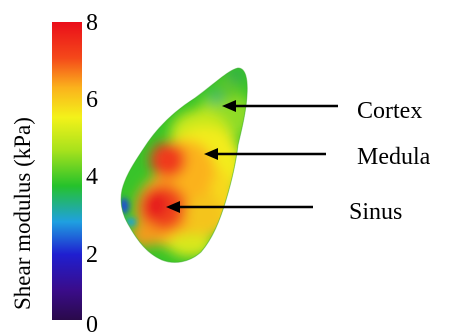 The image size is (459, 332). What do you see at coordinates (389, 111) in the screenshot?
I see `label-cortex: Cortex` at bounding box center [389, 111].